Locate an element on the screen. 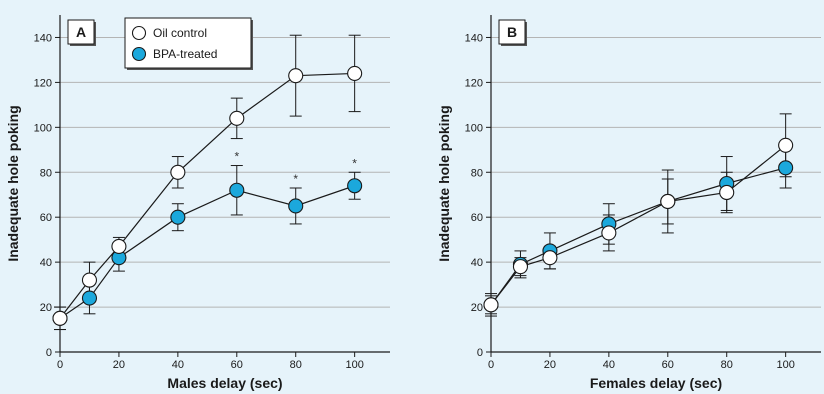  x-axis-title: Females delay (sec) is located at coordinates (656, 383).